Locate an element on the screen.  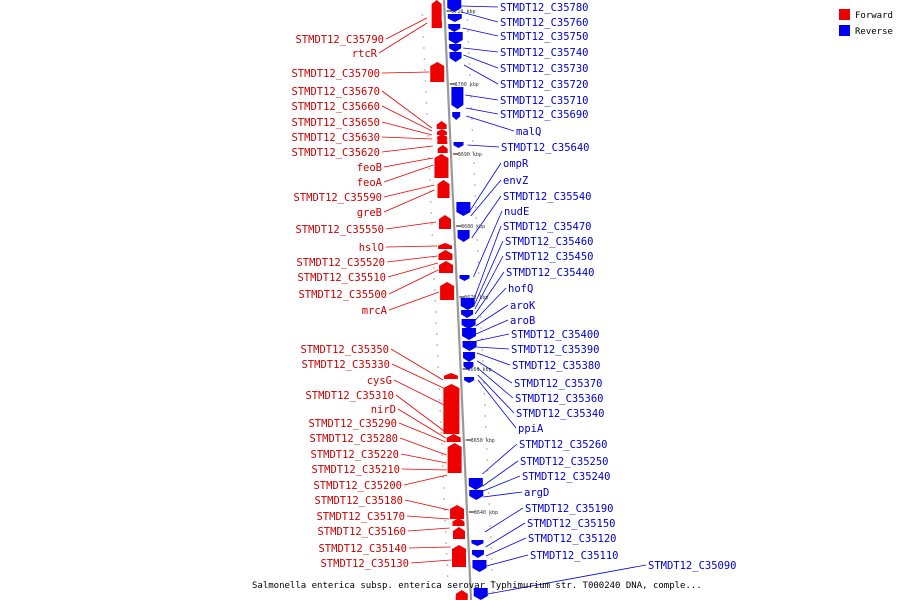
reverse-gene-label: STMDT12_C35190 is located at coordinates (569, 509).